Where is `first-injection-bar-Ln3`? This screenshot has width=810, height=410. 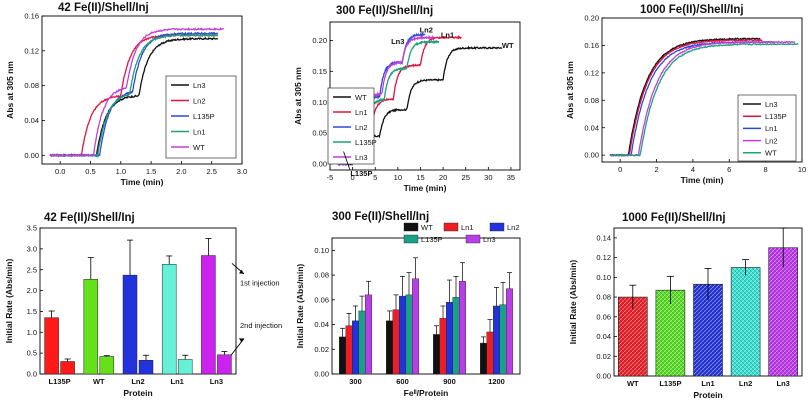 first-injection-bar-Ln3 is located at coordinates (208, 315).